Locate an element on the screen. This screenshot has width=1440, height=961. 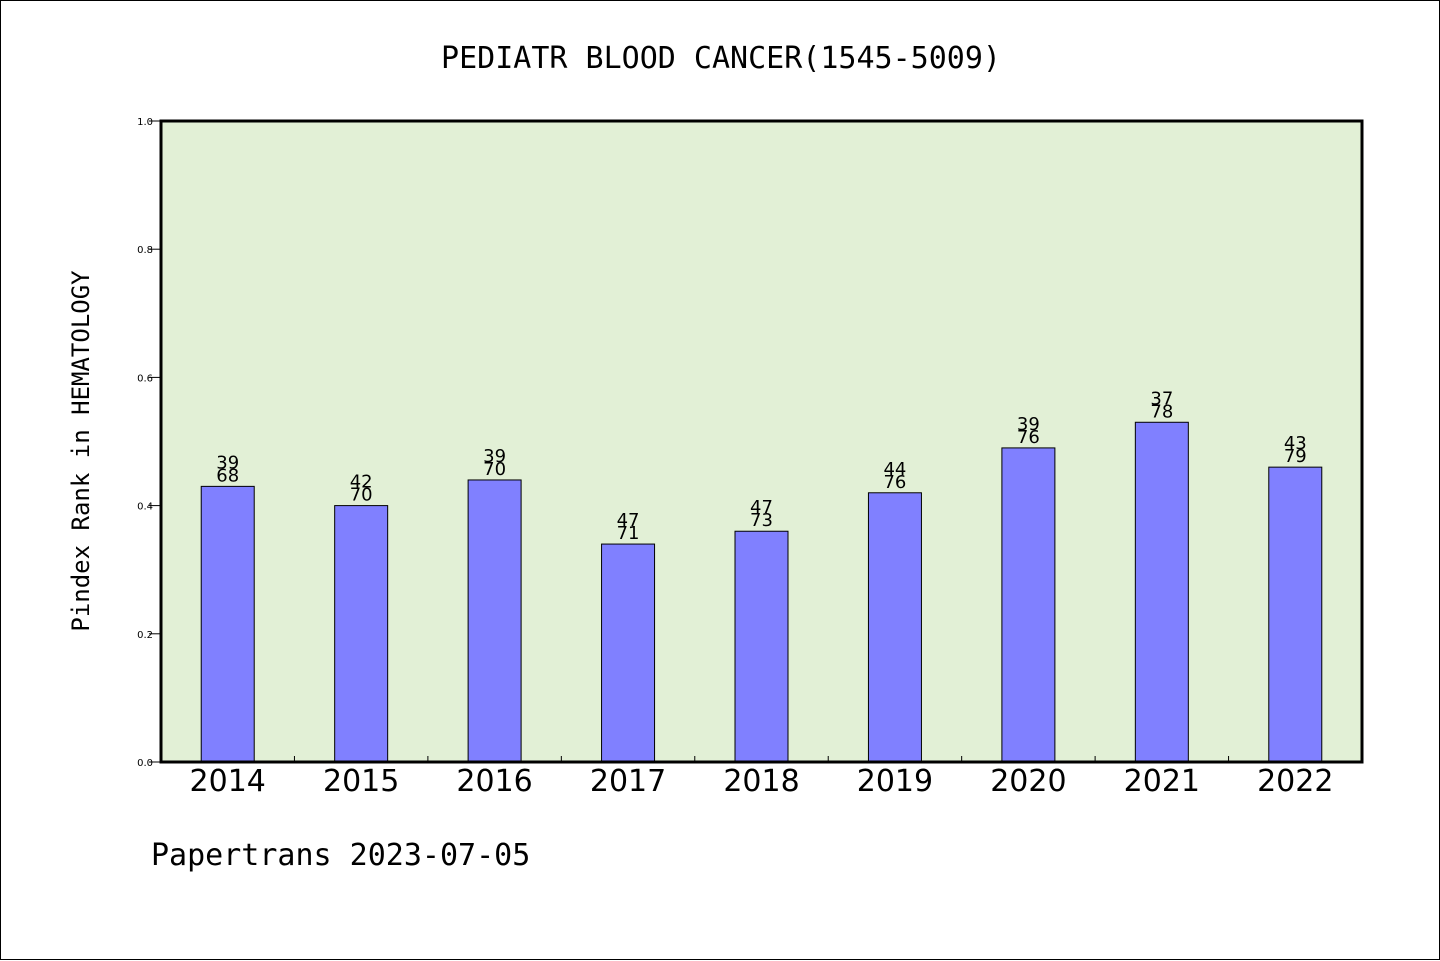
x-tick-label: 2016 is located at coordinates (494, 781).